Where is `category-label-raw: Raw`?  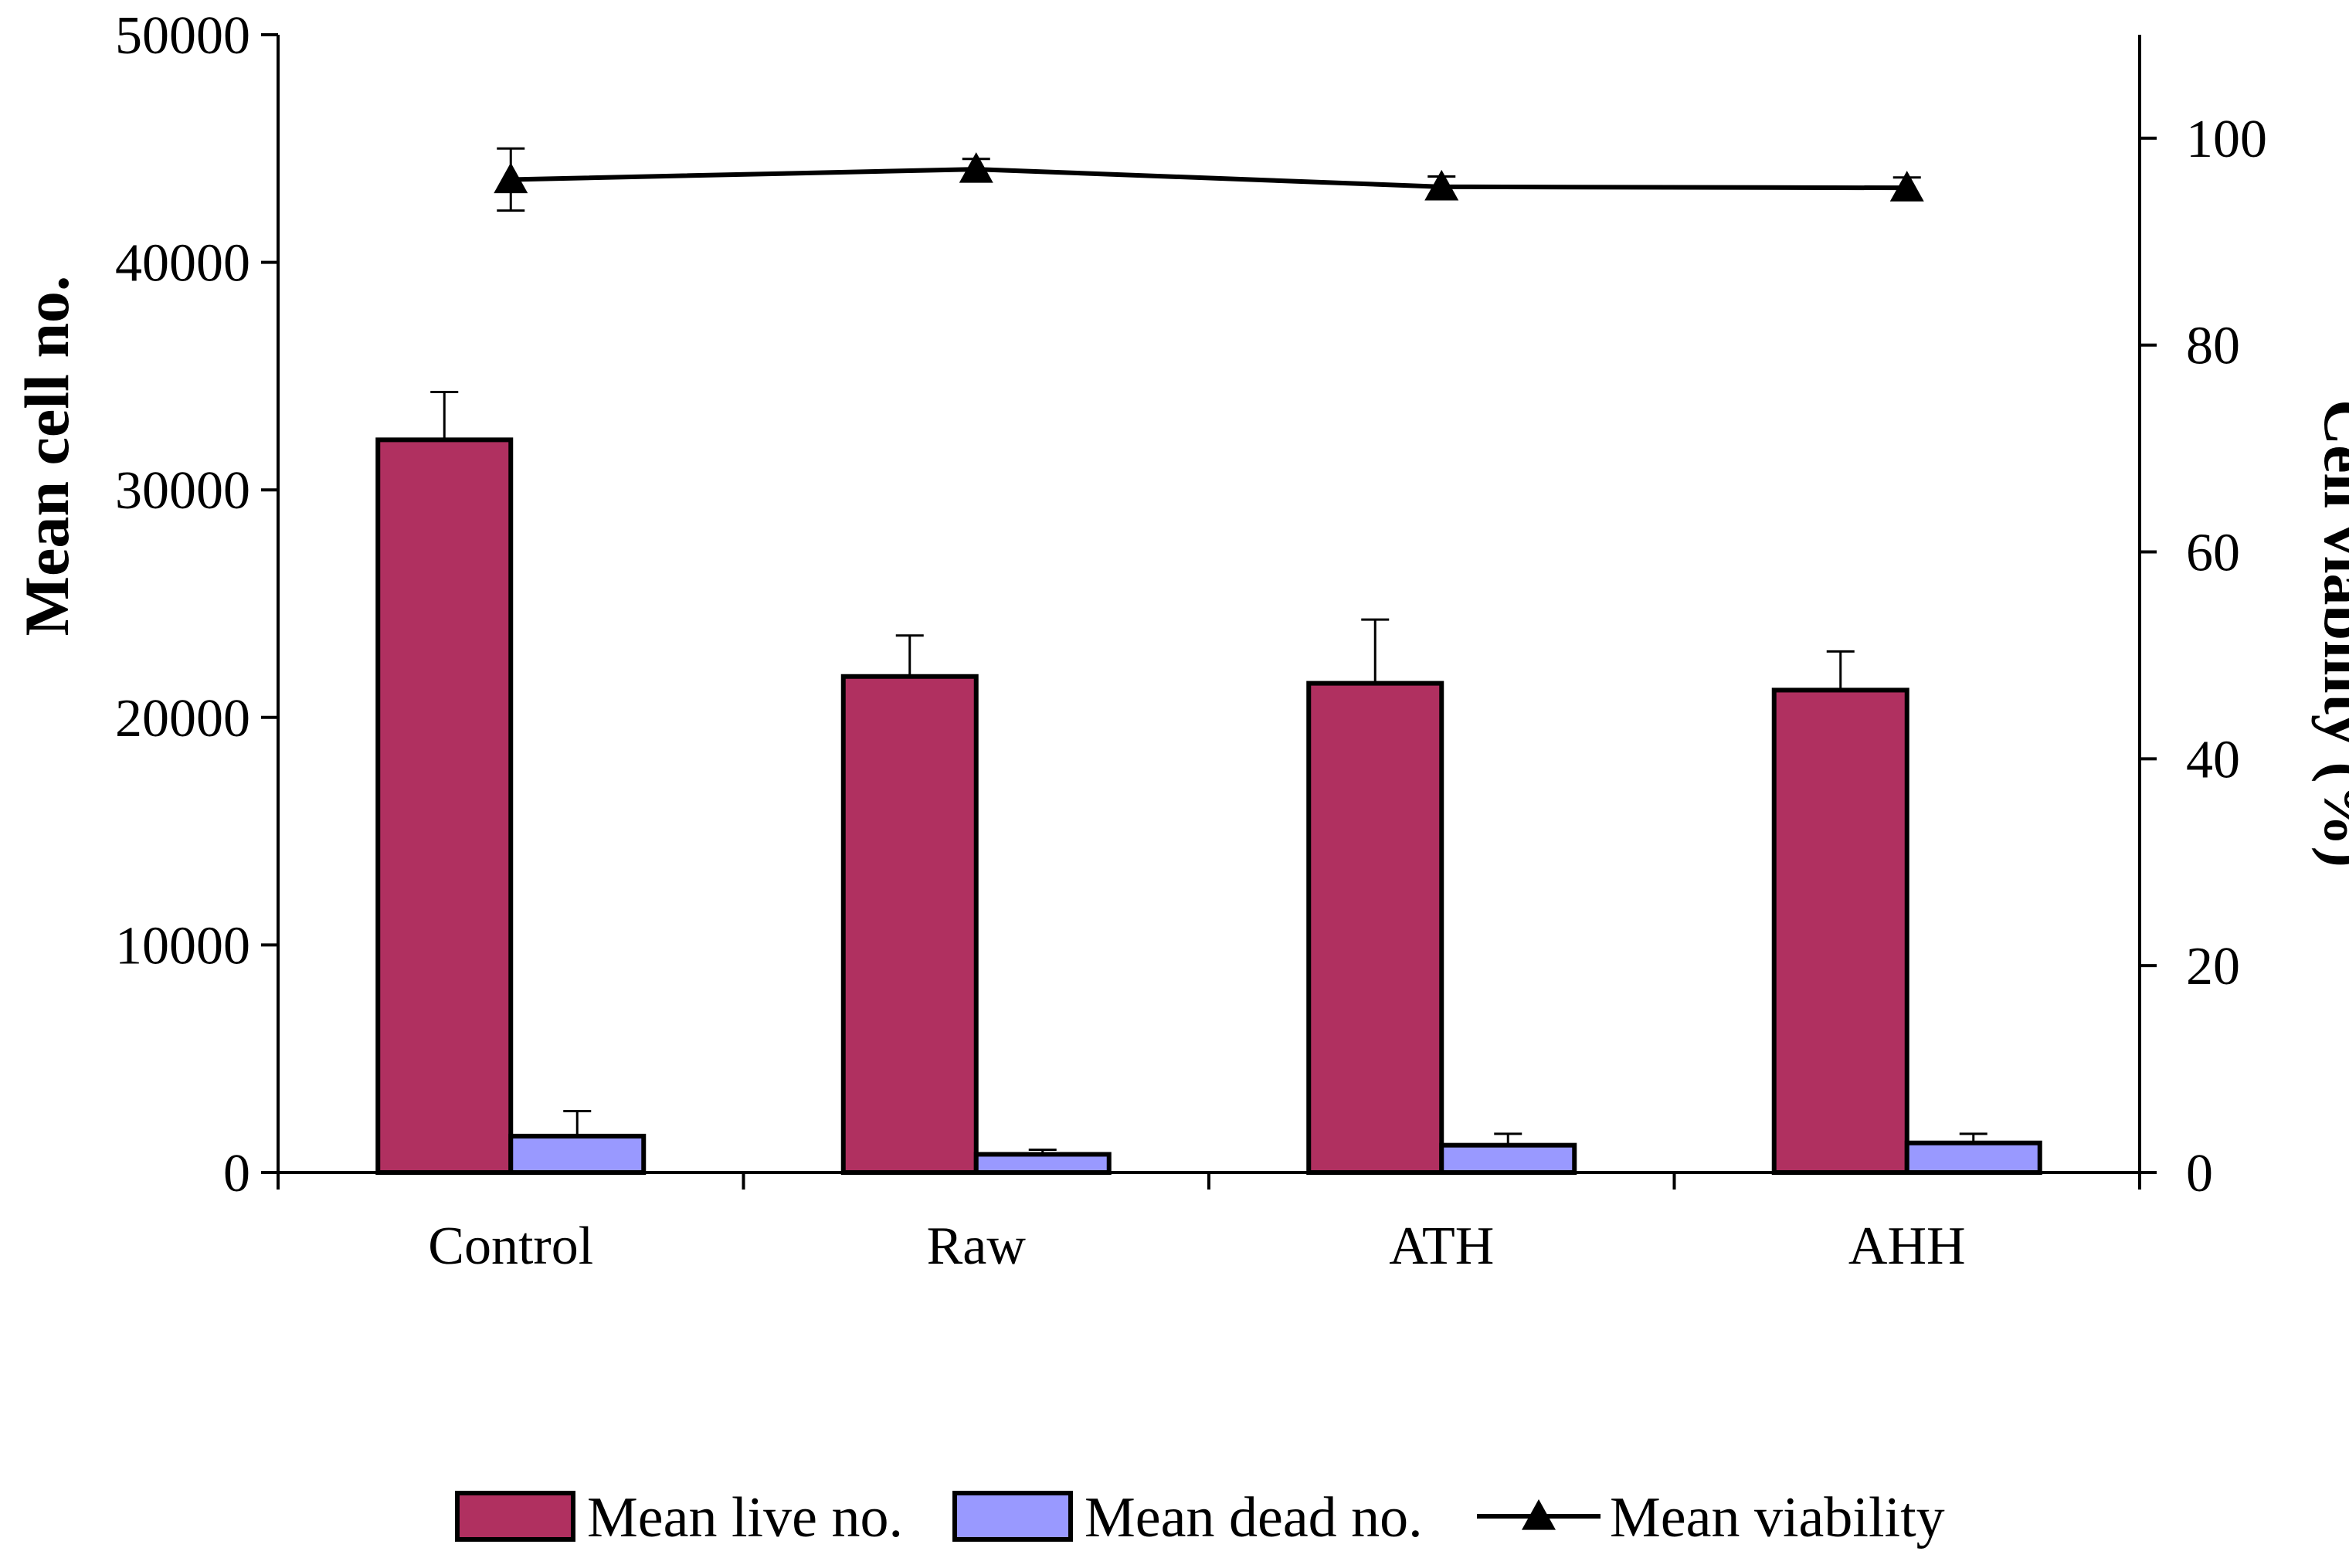 category-label-raw: Raw is located at coordinates (977, 1246).